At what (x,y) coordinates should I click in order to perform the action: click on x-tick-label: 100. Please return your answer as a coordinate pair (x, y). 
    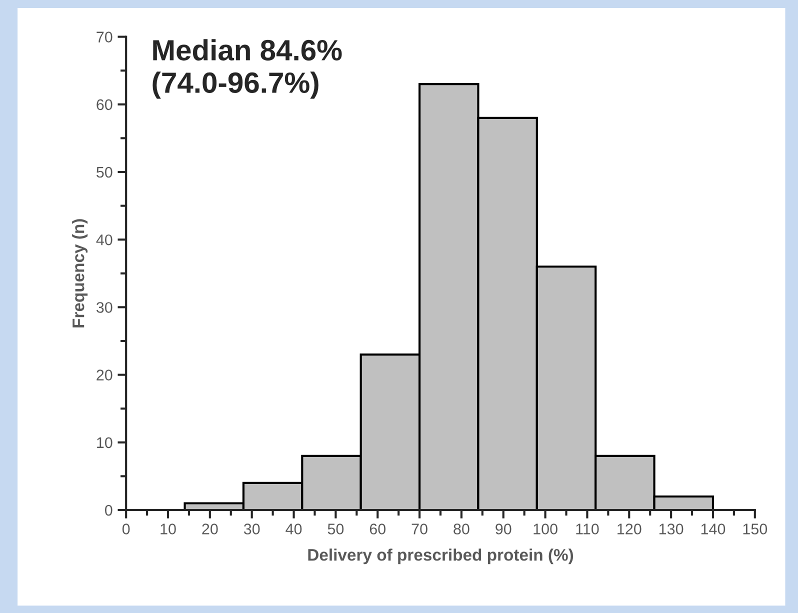
    Looking at the image, I should click on (546, 529).